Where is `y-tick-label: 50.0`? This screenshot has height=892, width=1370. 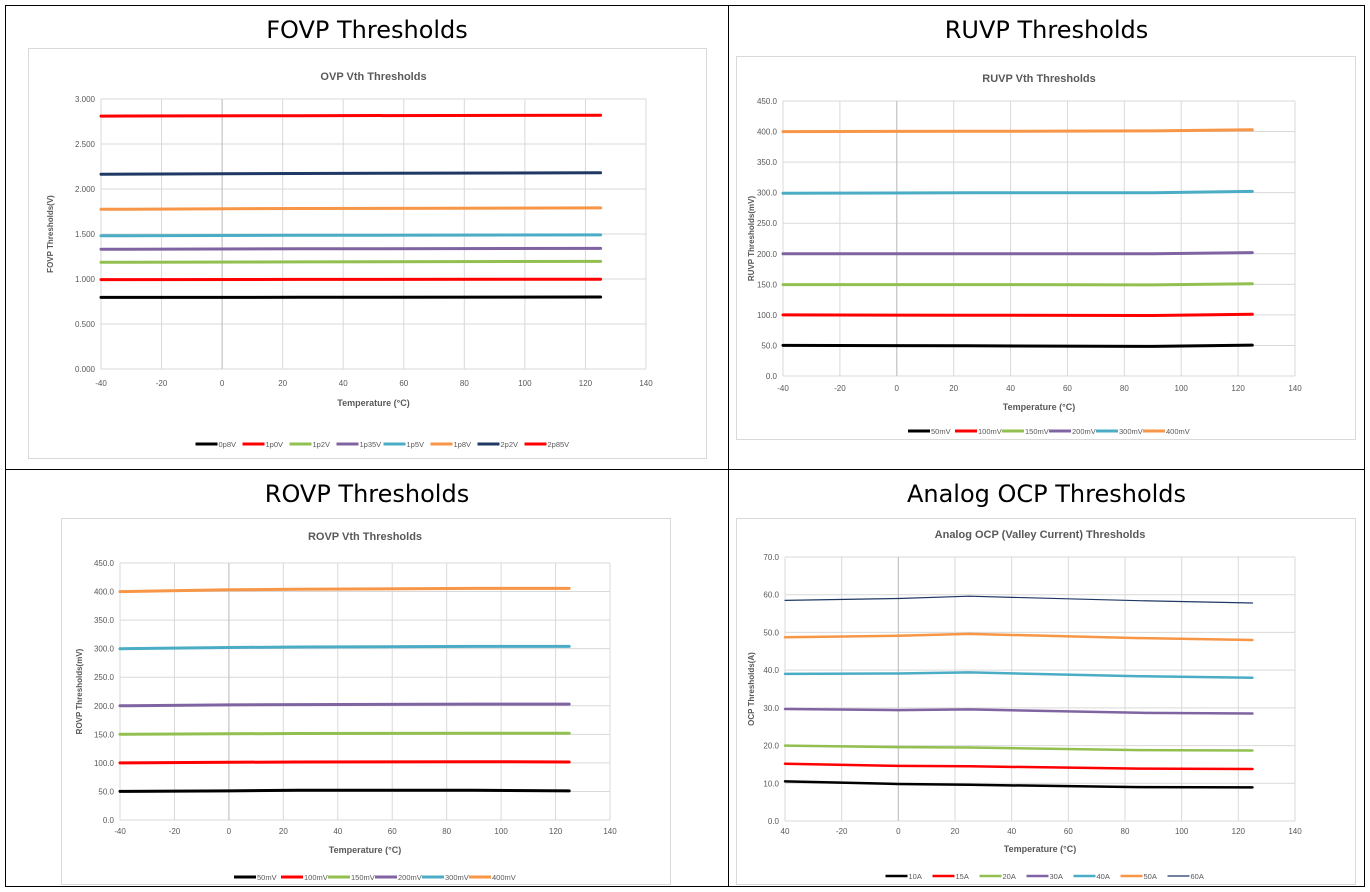
y-tick-label: 50.0 is located at coordinates (106, 791).